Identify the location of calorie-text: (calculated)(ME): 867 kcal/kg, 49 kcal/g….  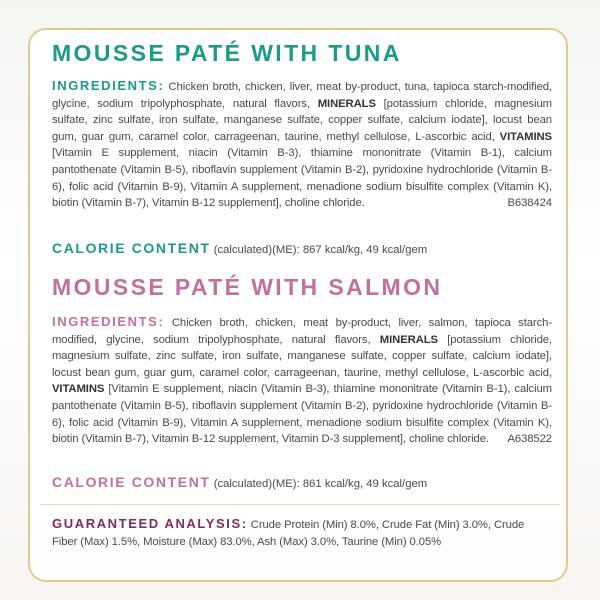
(320, 250).